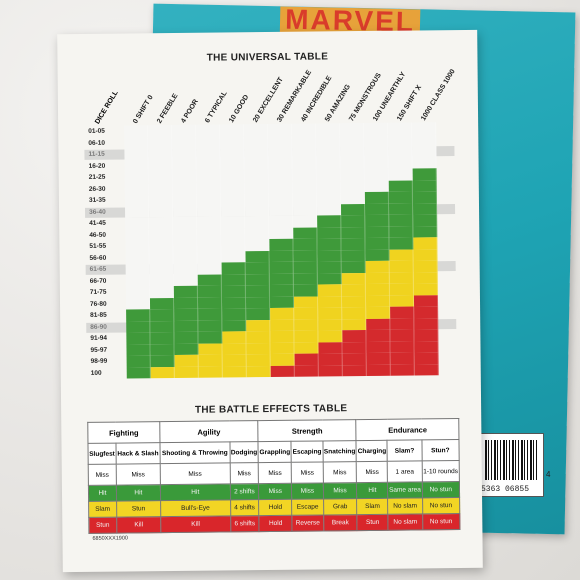 The image size is (580, 580). What do you see at coordinates (99, 361) in the screenshot?
I see `row-label: 98-99` at bounding box center [99, 361].